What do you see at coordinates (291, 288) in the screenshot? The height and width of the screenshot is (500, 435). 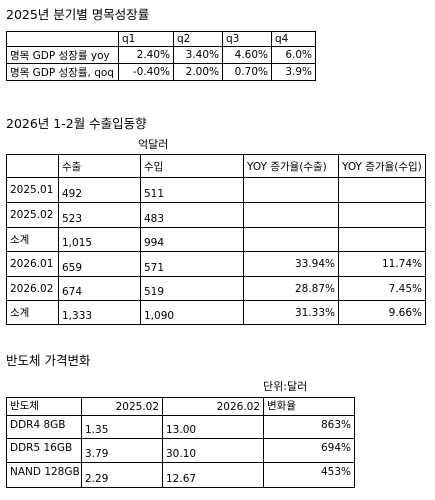 I see `yoy-export-cell: 28.87%` at bounding box center [291, 288].